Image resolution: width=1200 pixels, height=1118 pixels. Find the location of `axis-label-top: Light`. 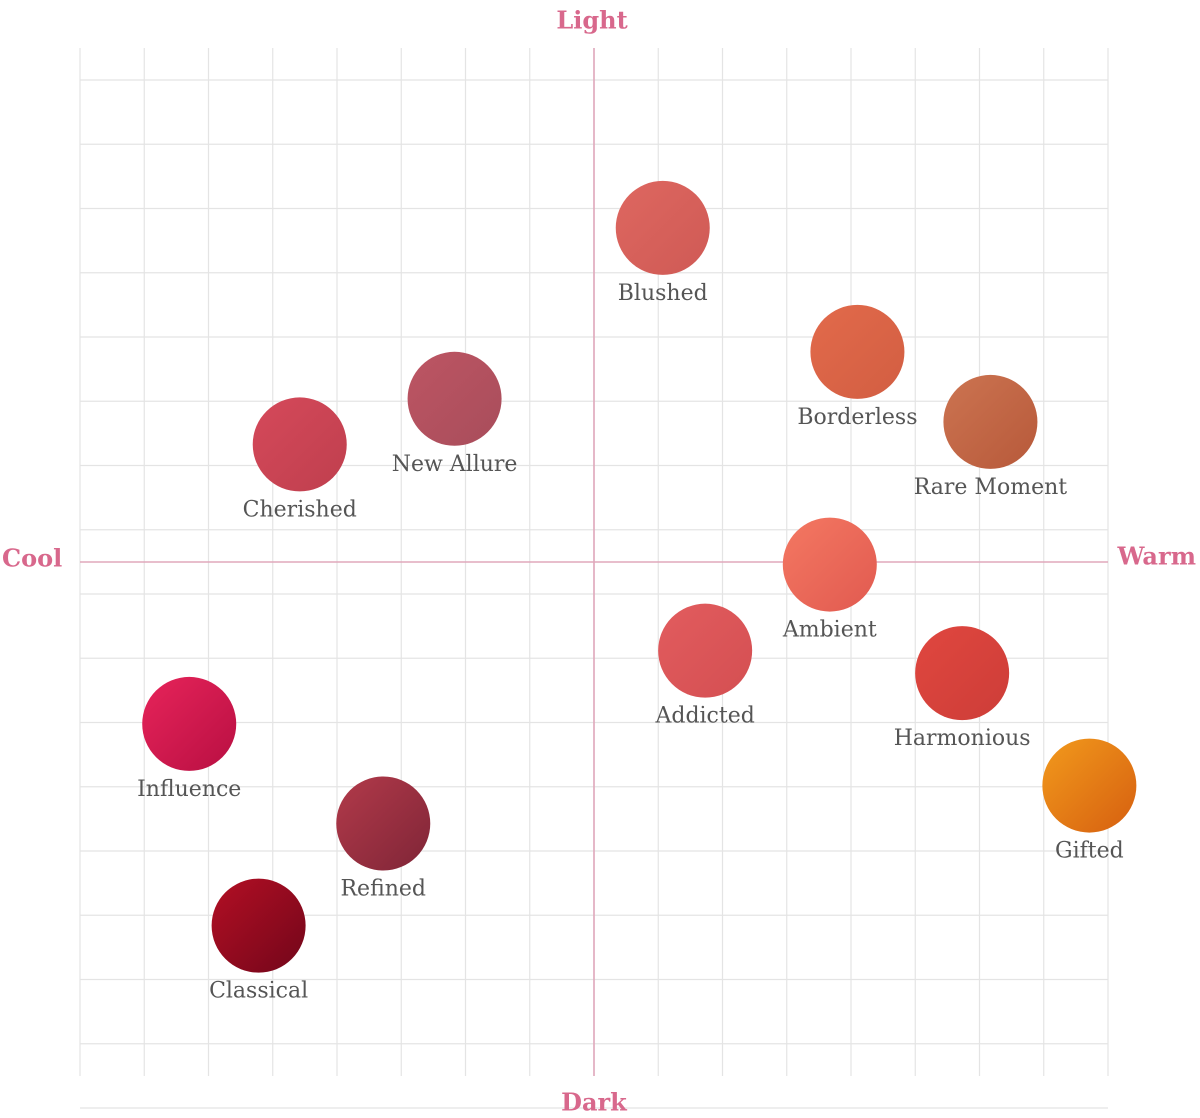

axis-label-top: Light is located at coordinates (591, 20).